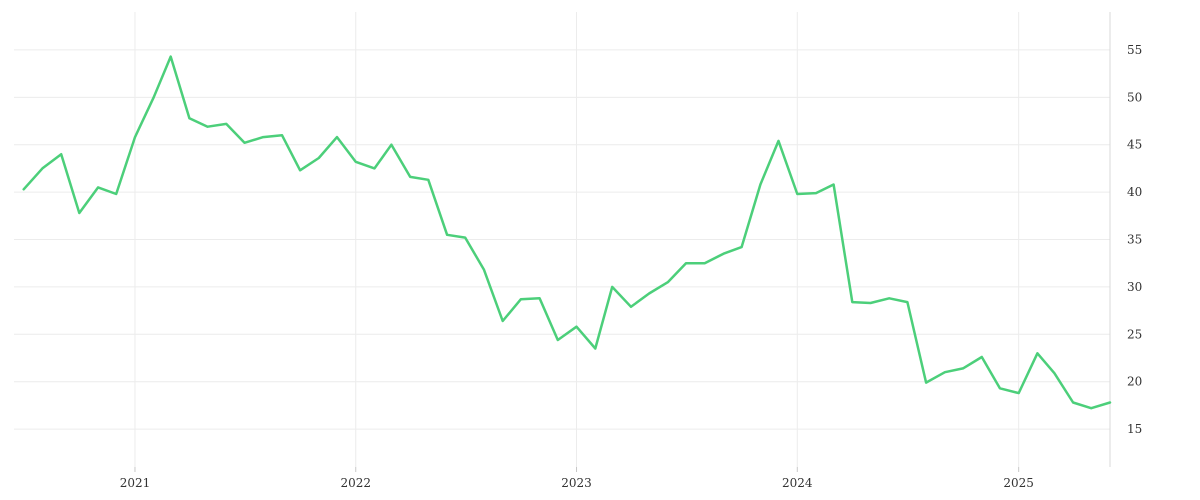 Image resolution: width=1200 pixels, height=500 pixels. I want to click on x-tick-label: 2022, so click(355, 483).